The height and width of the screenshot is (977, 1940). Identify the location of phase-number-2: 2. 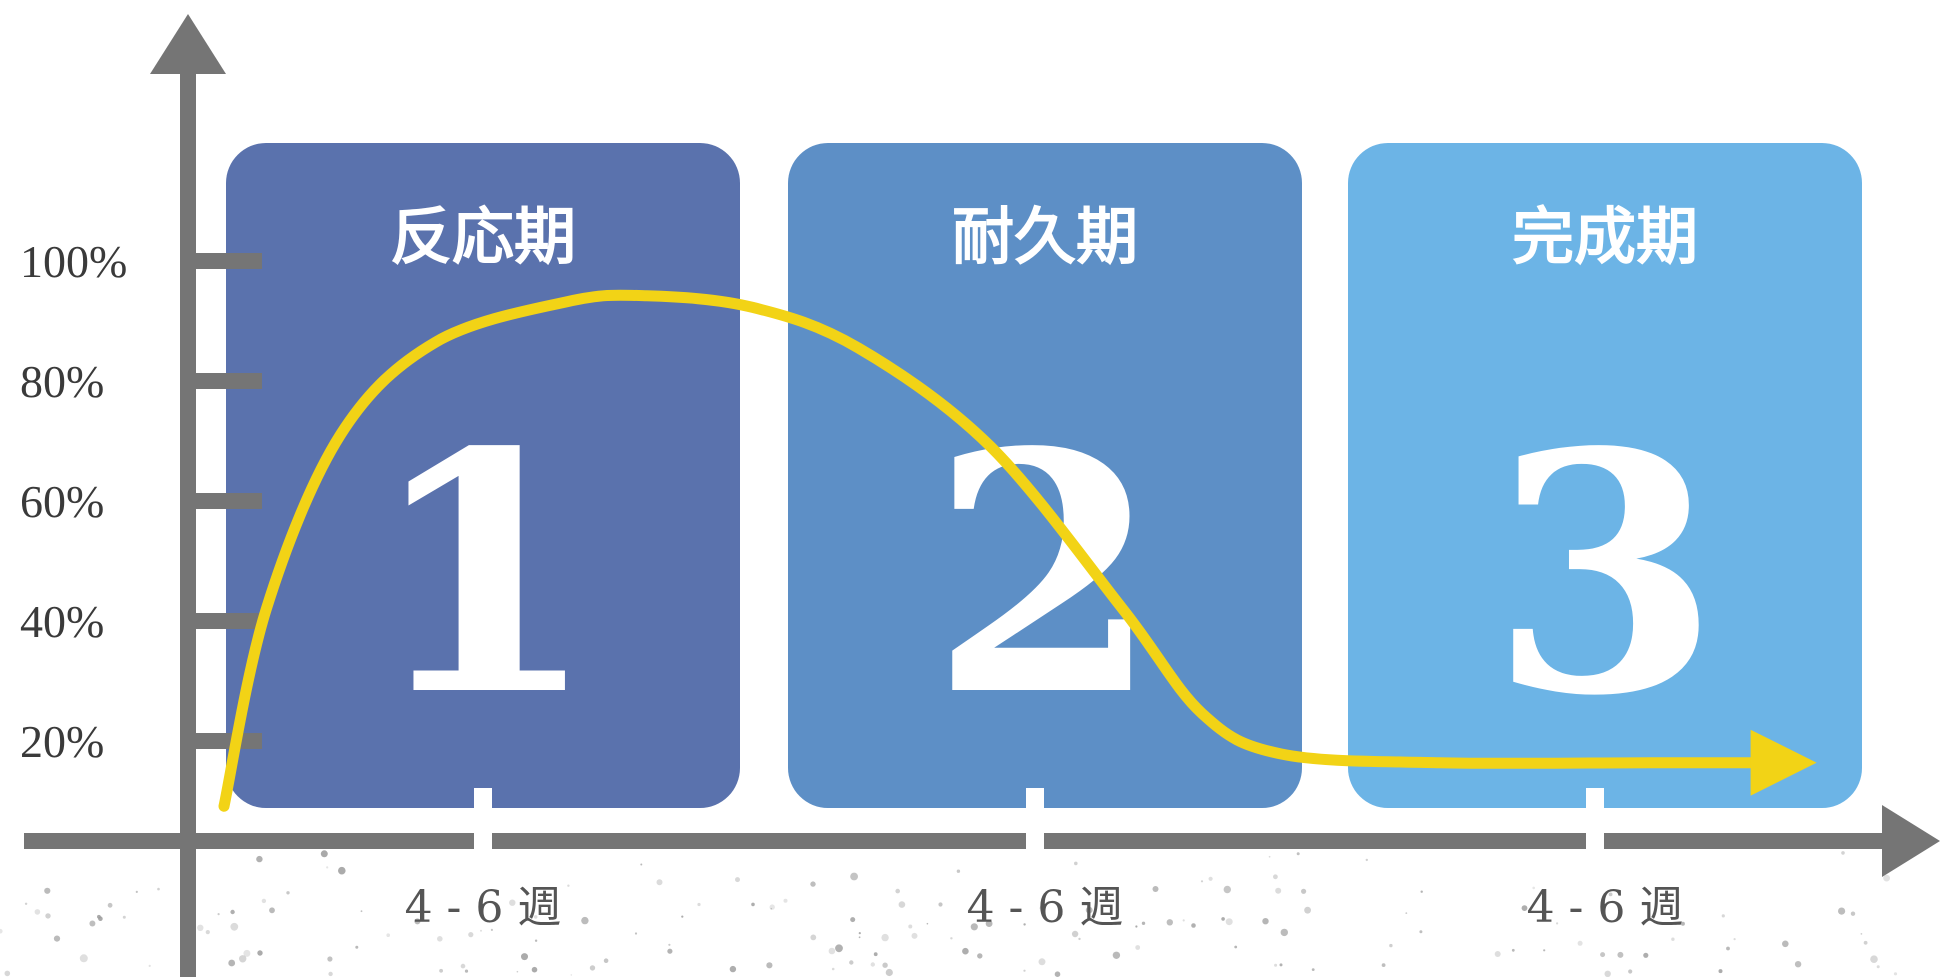
(1045, 574).